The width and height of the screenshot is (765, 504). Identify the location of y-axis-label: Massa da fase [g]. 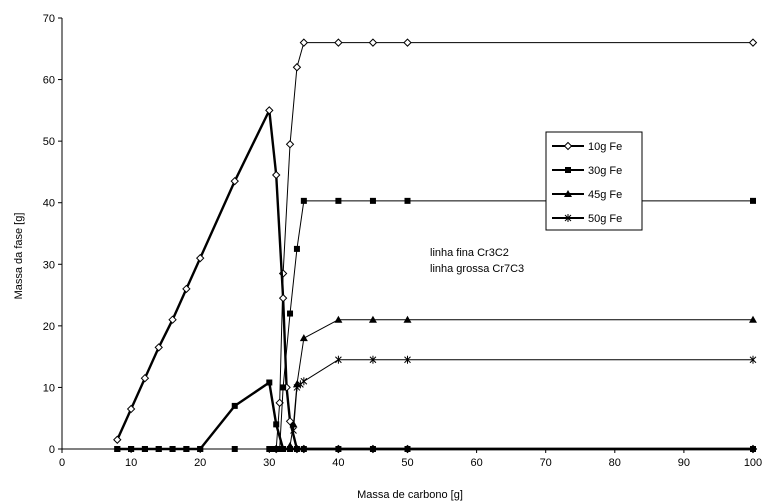
(19, 256).